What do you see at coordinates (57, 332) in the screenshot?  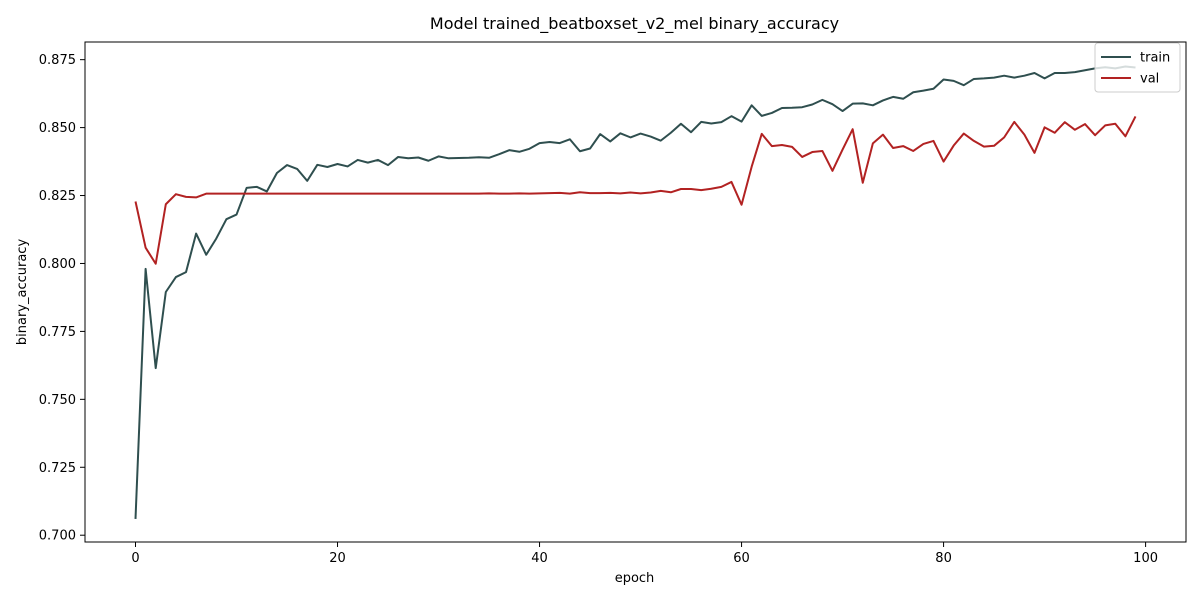 I see `y-tick-label: 0.775` at bounding box center [57, 332].